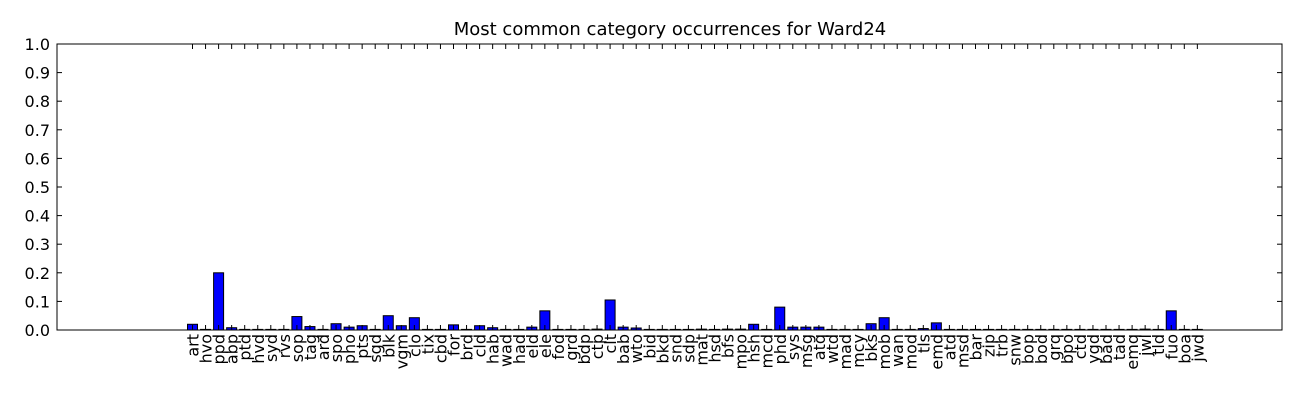  What do you see at coordinates (845, 352) in the screenshot?
I see `x-tick-label-mad: mad` at bounding box center [845, 352].